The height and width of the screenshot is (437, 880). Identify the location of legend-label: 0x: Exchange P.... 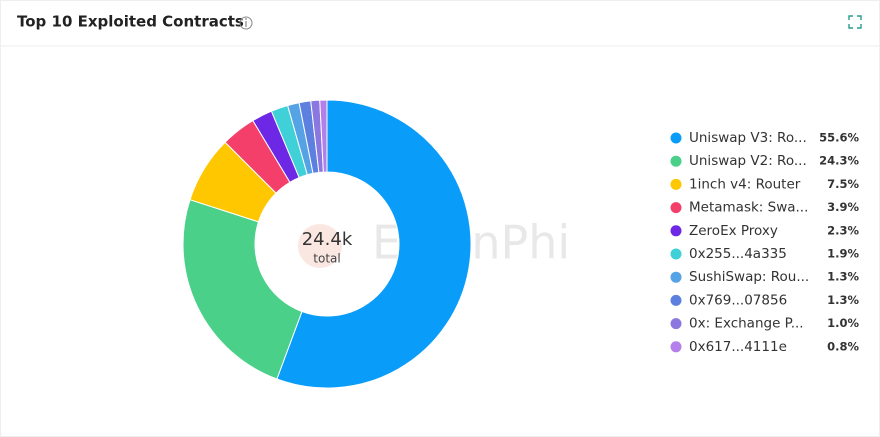
(746, 324).